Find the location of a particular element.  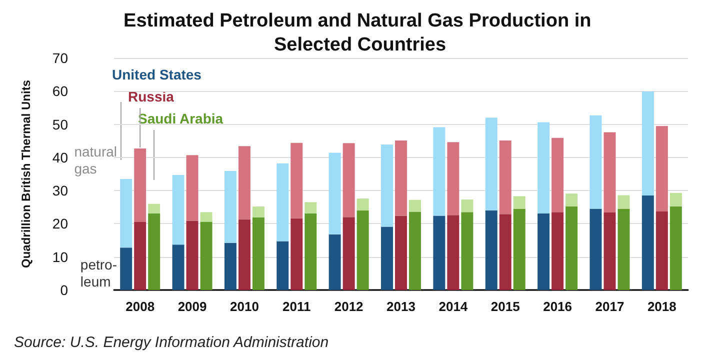

x-tick-label: 2018 is located at coordinates (661, 306).